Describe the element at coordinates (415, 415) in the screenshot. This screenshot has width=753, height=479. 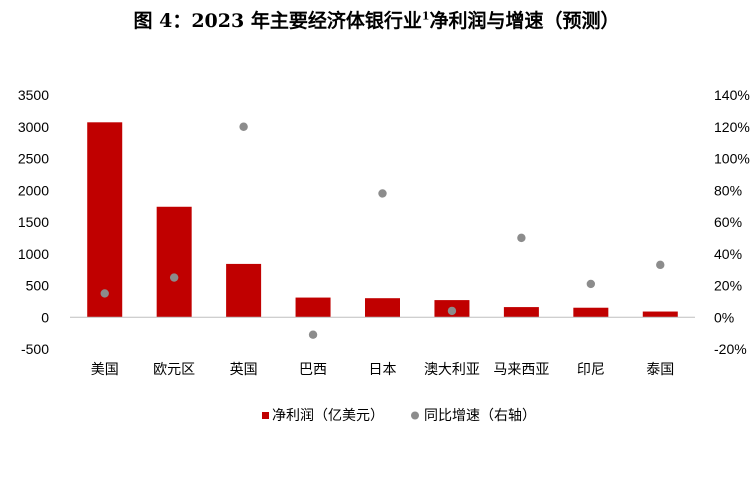
I see `legend-dot-swatch` at that location.